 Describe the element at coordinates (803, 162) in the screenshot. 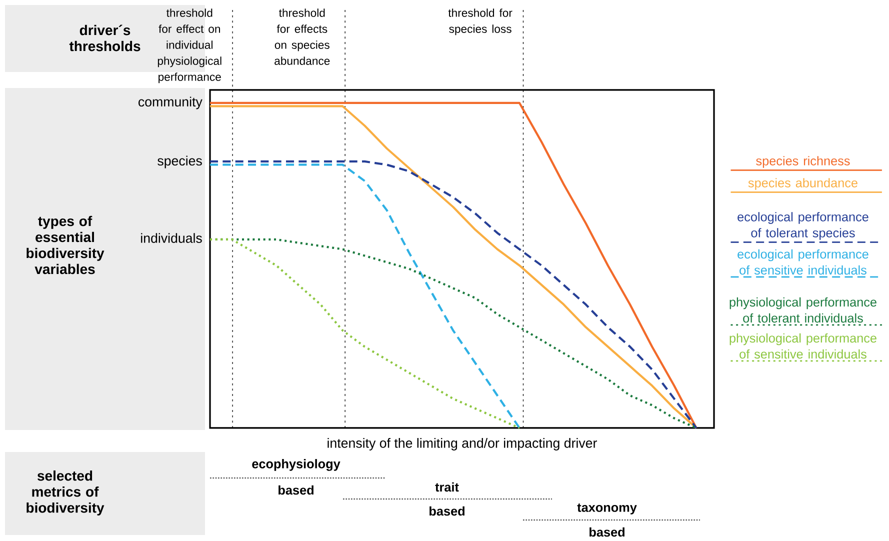

I see `text: species richness` at that location.